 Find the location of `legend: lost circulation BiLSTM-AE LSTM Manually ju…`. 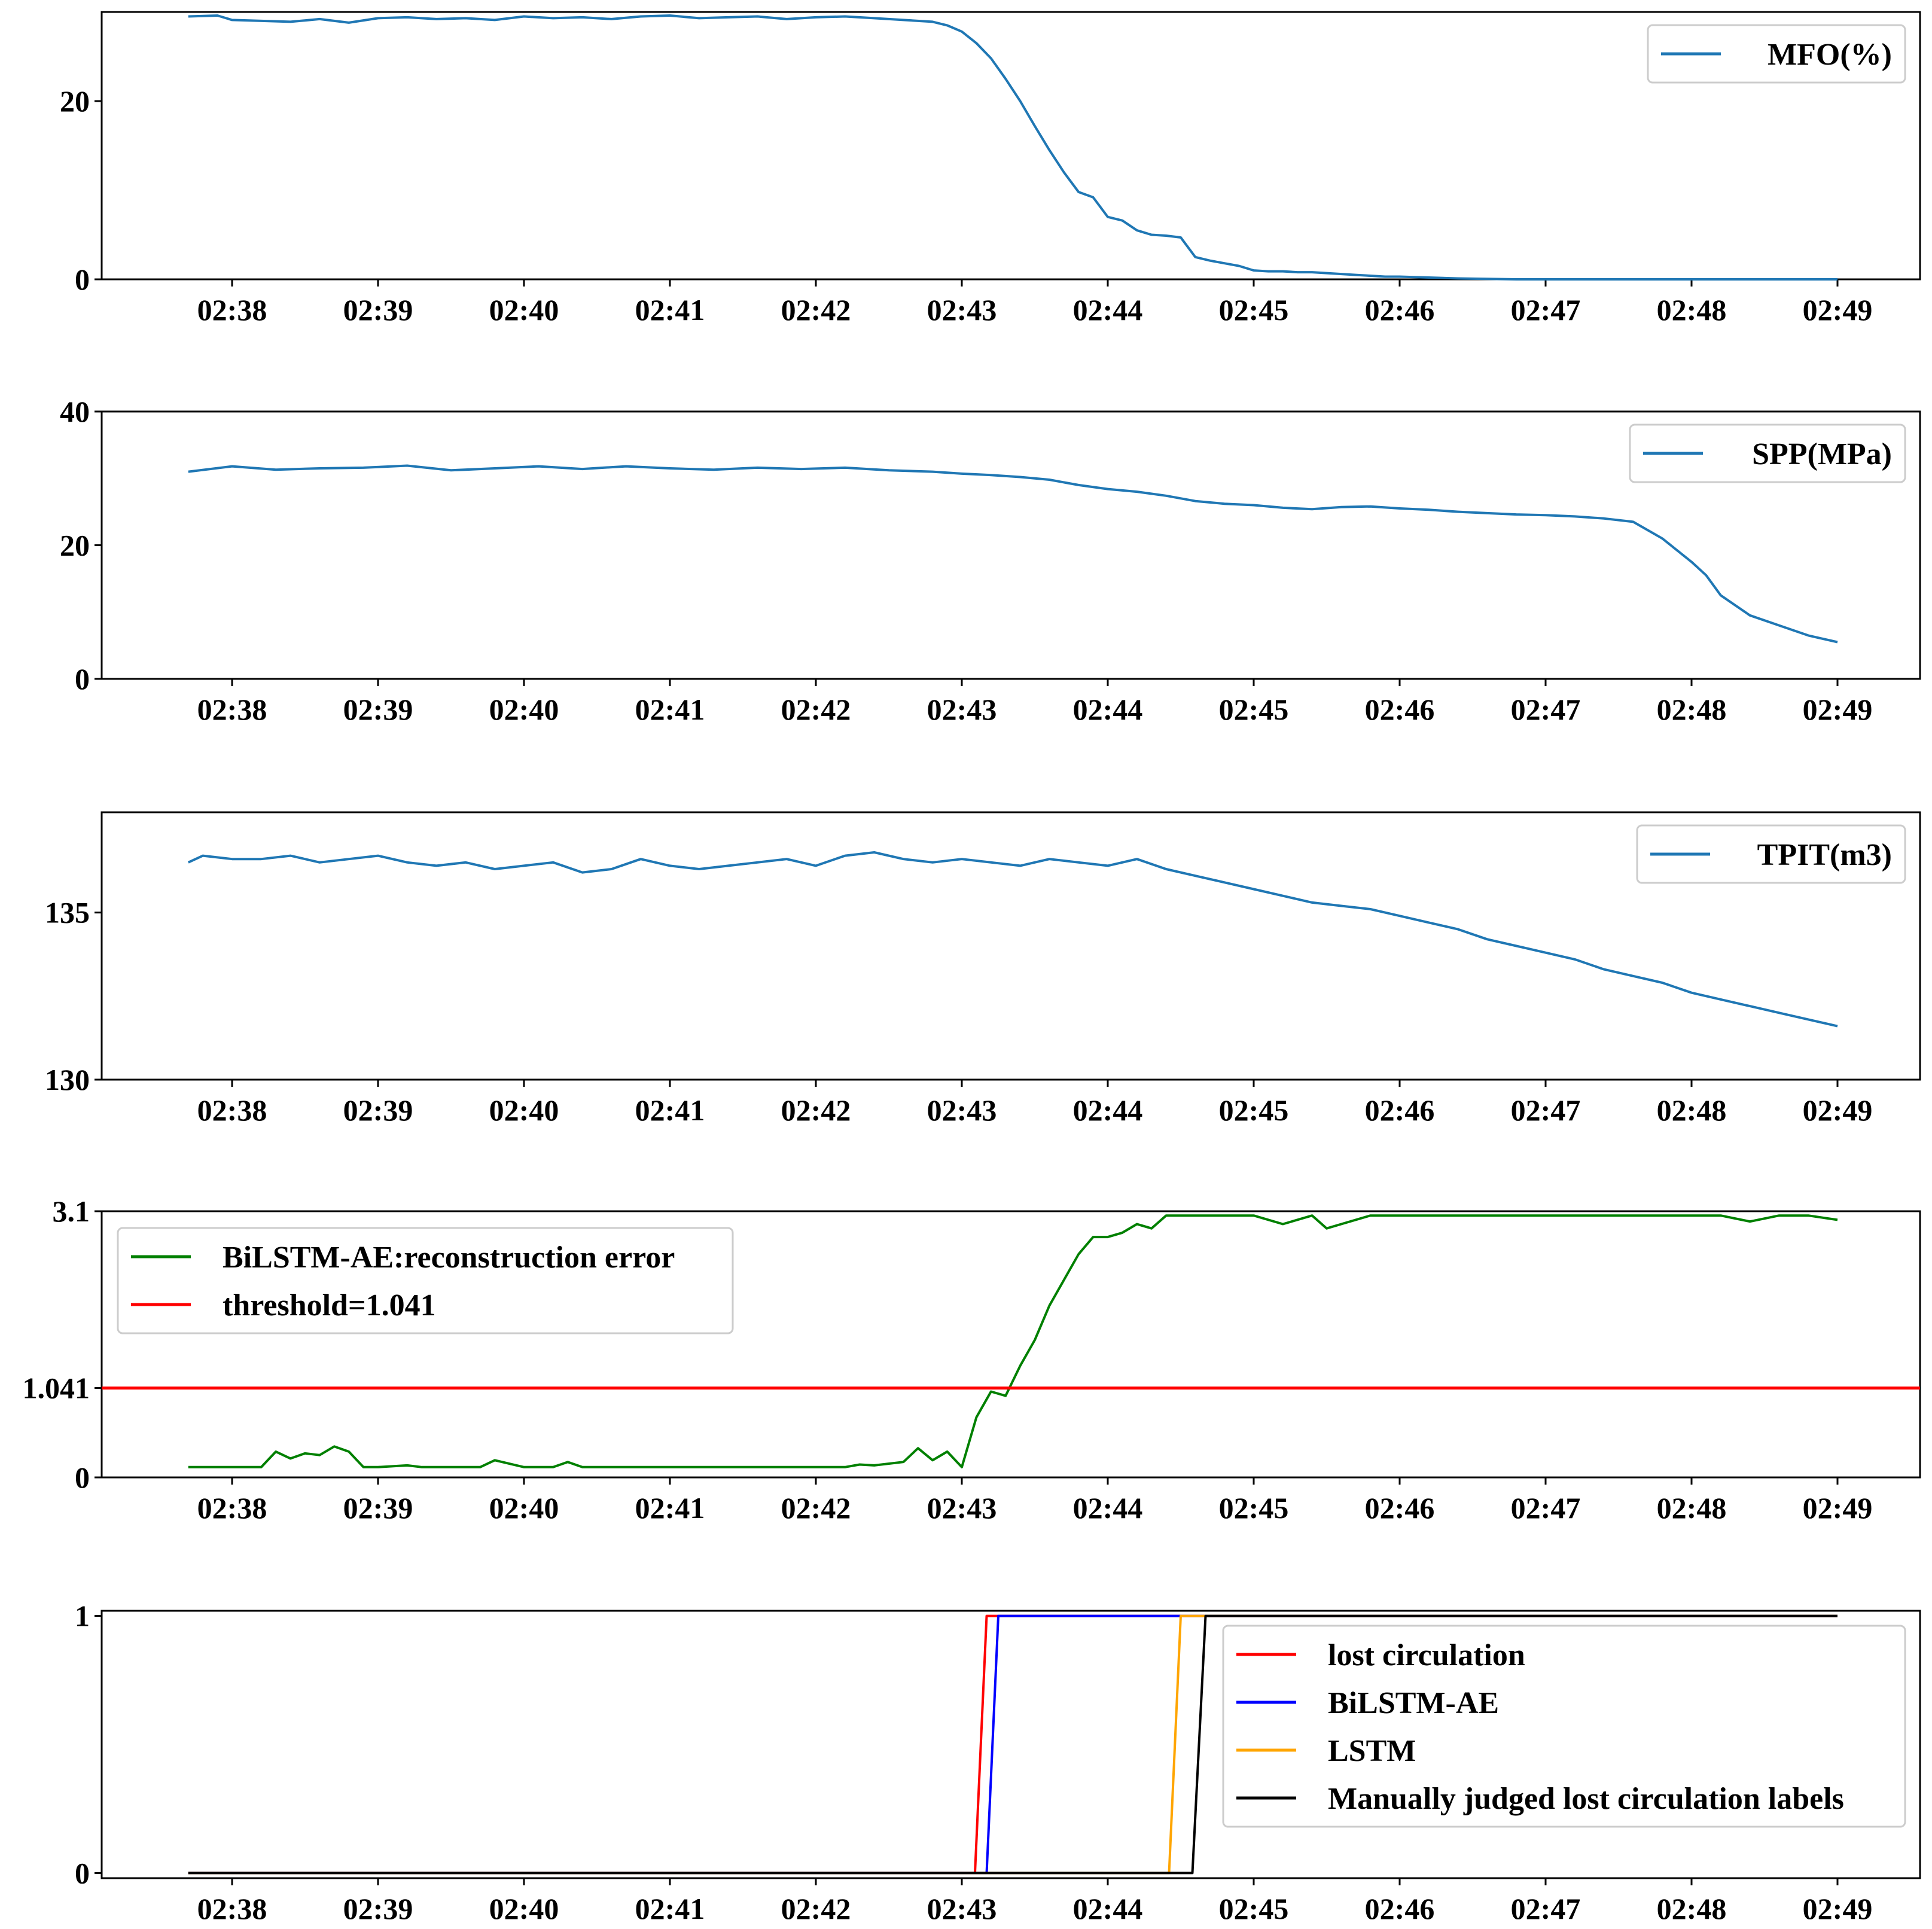

legend: lost circulation BiLSTM-AE LSTM Manually ju… is located at coordinates (1564, 1727).